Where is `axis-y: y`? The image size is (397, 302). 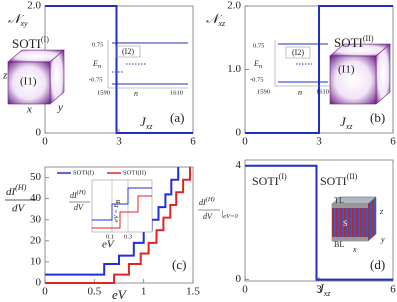
axis-y: y is located at coordinates (60, 108).